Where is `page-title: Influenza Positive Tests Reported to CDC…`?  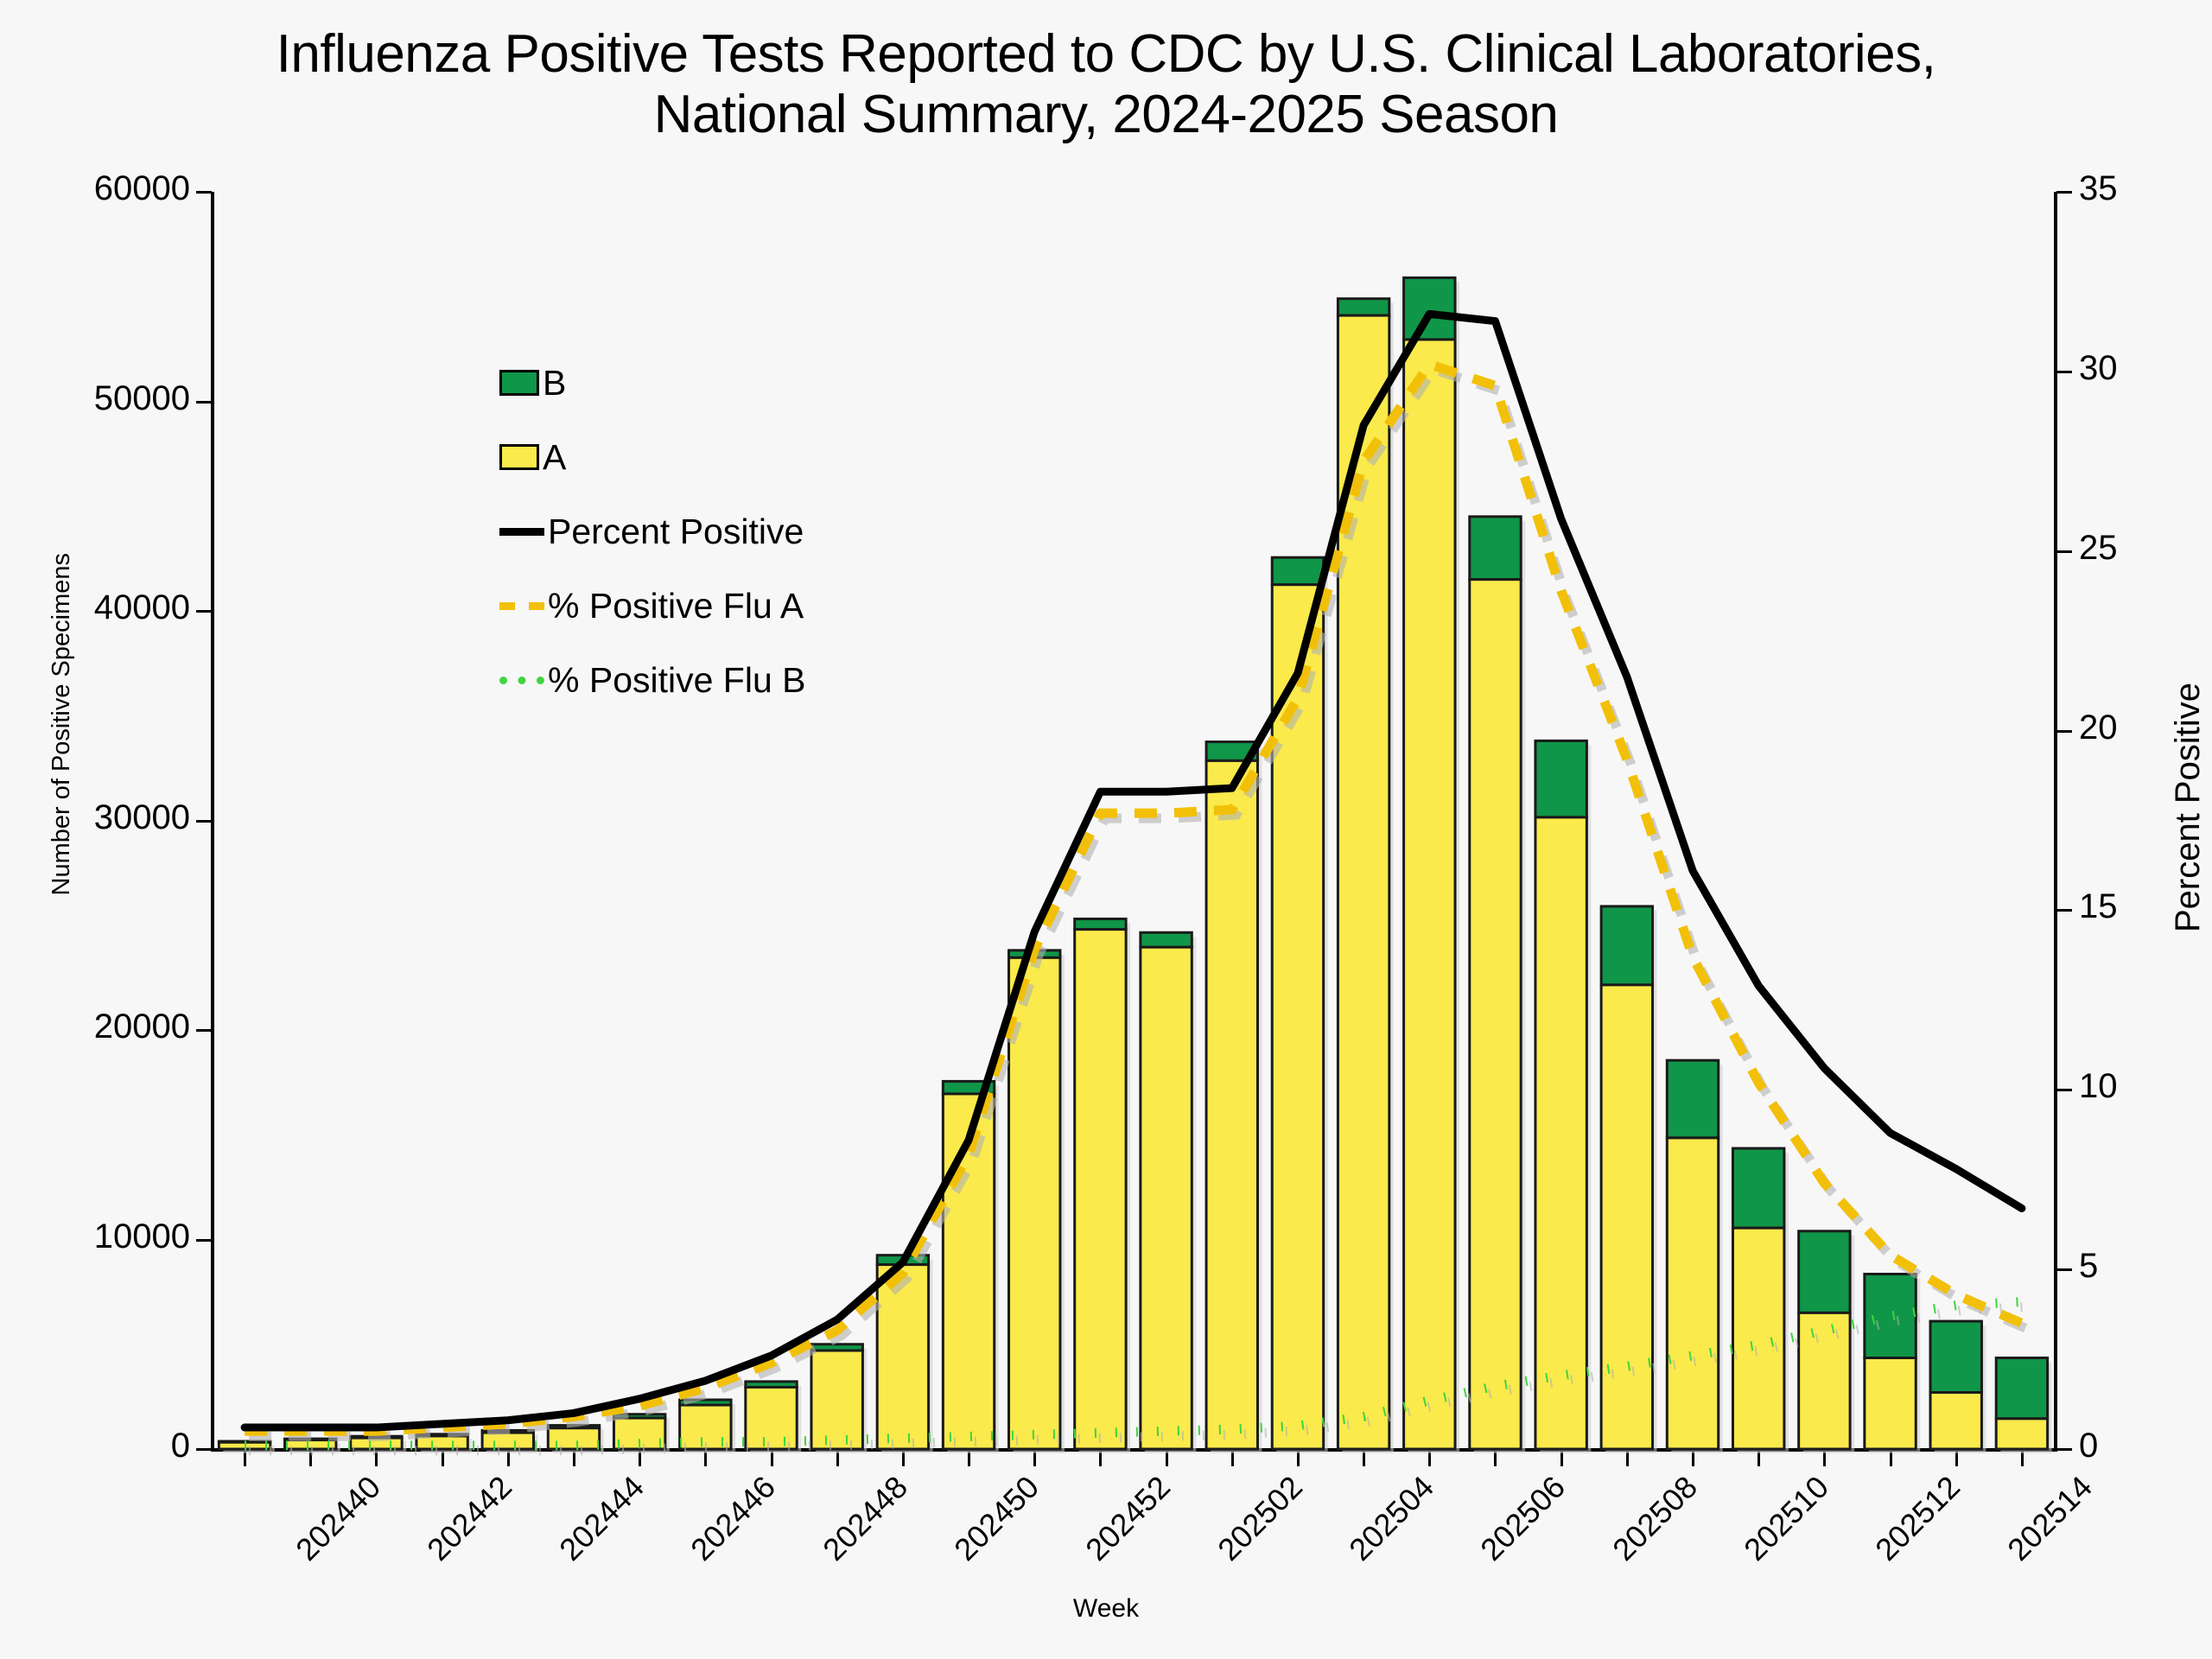
page-title: Influenza Positive Tests Reported to CDC… is located at coordinates (1106, 84).